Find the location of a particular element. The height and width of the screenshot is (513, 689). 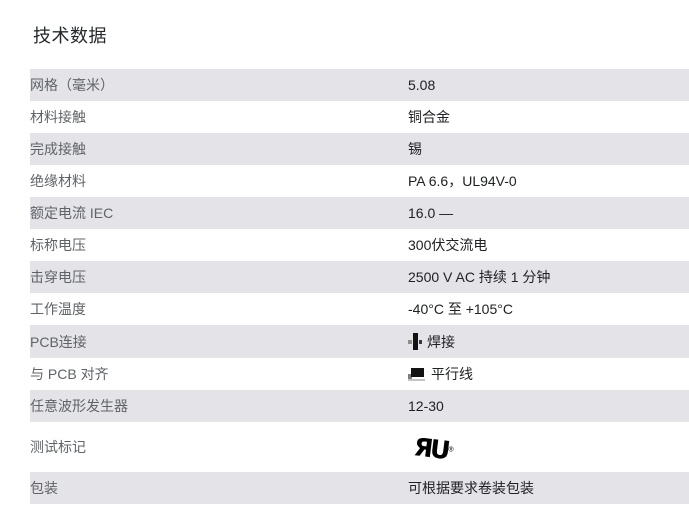

spec-value: 300伏交流电 is located at coordinates (448, 245).